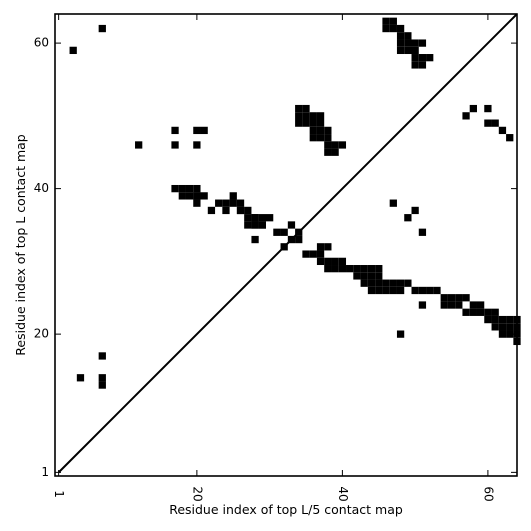 Image resolution: width=531 pixels, height=531 pixels. I want to click on y-tick-label: 40, so click(41, 188).